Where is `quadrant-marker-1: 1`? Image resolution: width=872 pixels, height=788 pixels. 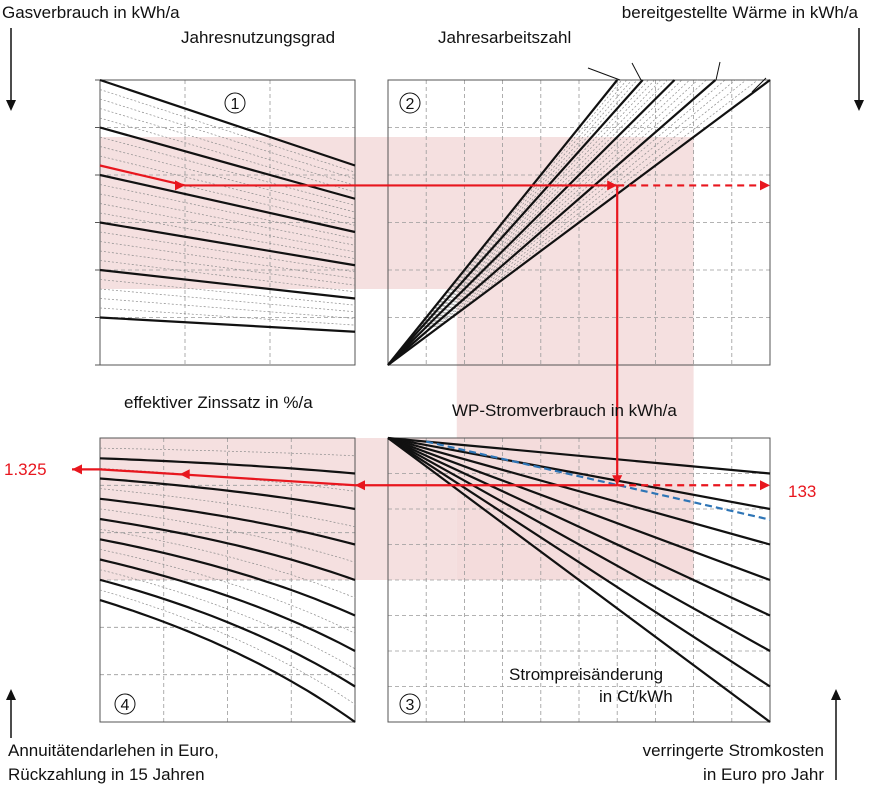 quadrant-marker-1: 1 is located at coordinates (235, 103).